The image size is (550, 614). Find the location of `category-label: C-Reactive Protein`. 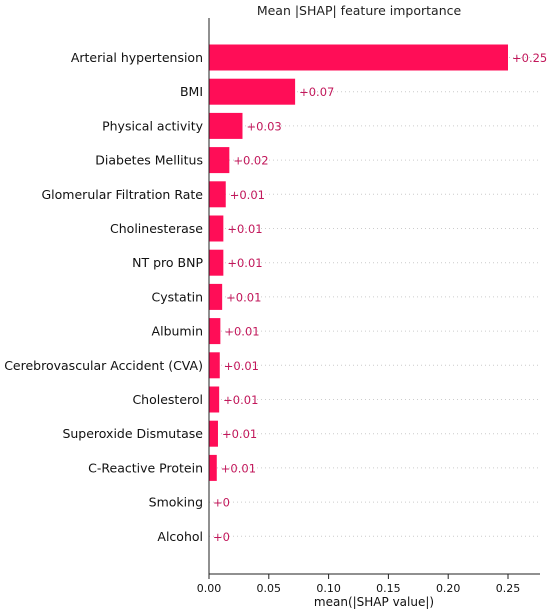

category-label: C-Reactive Protein is located at coordinates (145, 467).